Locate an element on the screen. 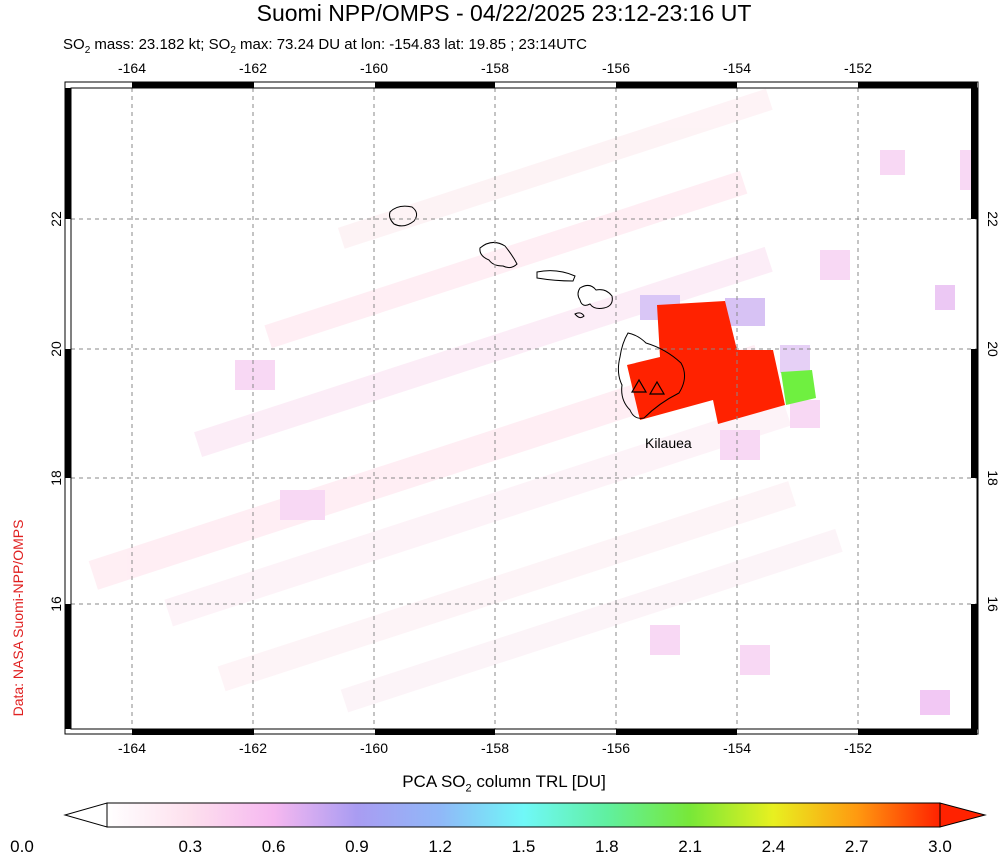 Image resolution: width=1008 pixels, height=857 pixels. island-maui is located at coordinates (595, 296).